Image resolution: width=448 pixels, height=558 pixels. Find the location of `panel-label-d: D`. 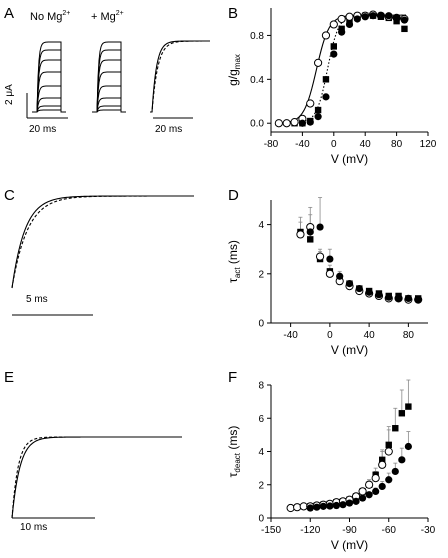

panel-label-d: D is located at coordinates (233, 195).